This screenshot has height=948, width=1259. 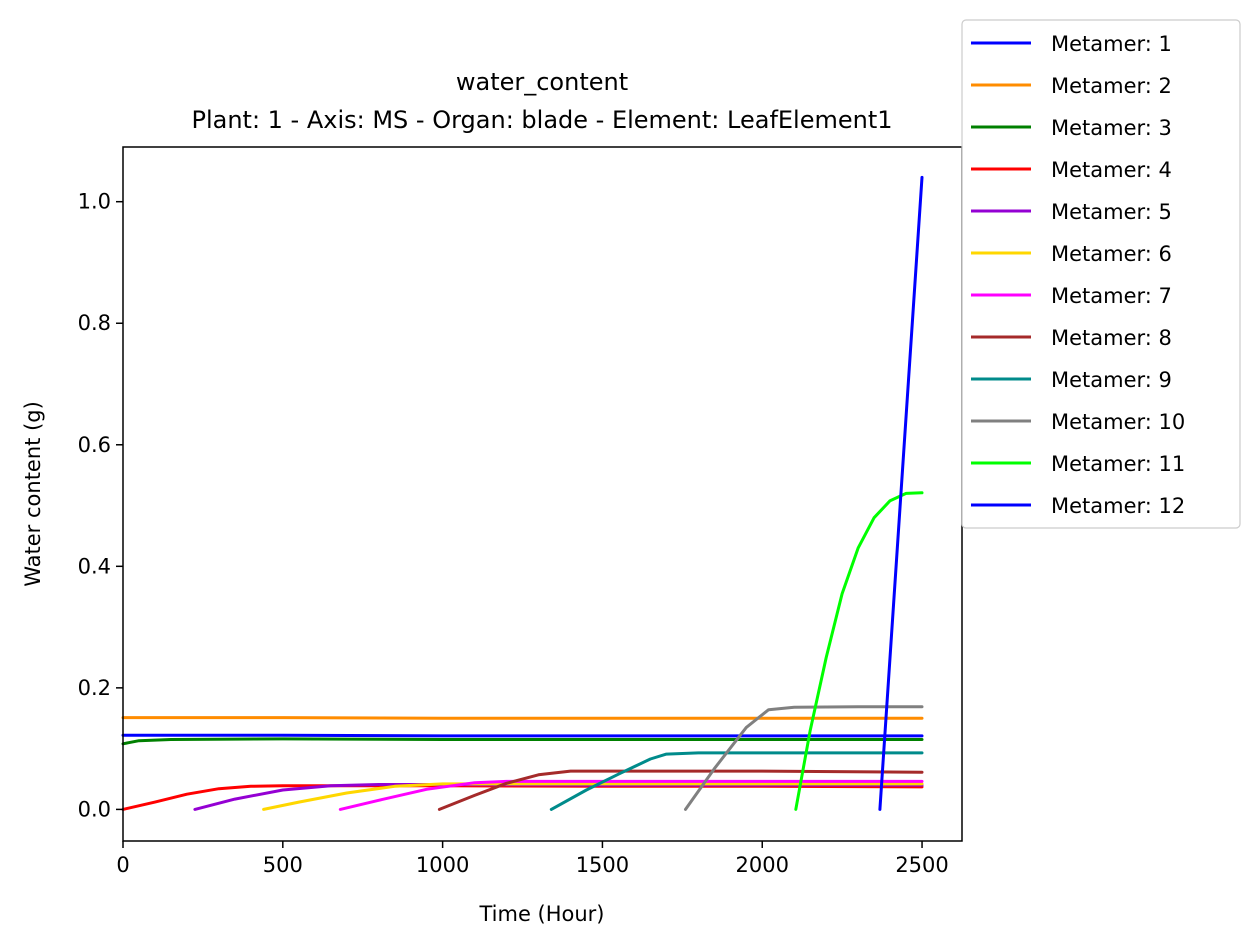 What do you see at coordinates (1118, 422) in the screenshot?
I see `legend-label: Metamer: 10` at bounding box center [1118, 422].